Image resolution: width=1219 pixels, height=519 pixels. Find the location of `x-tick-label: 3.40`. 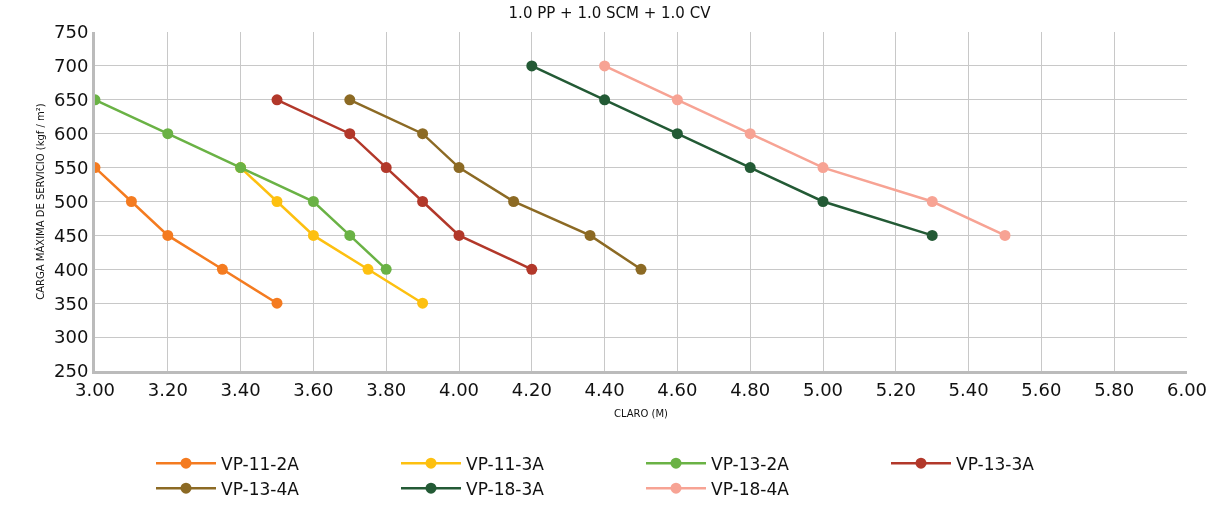

x-tick-label: 3.40 is located at coordinates (240, 389).